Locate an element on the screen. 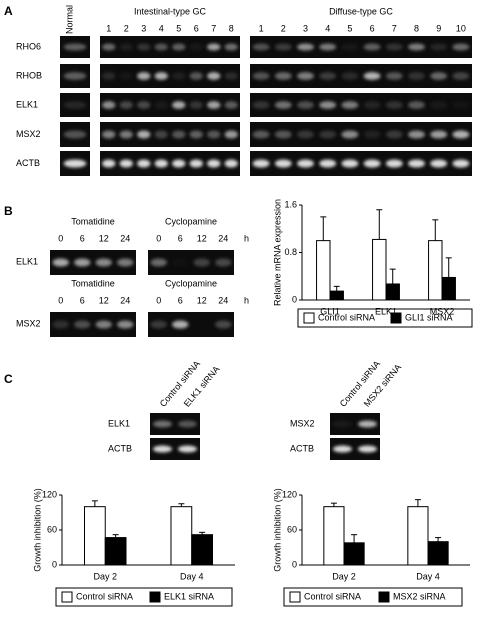  y-tick-label: 60 is located at coordinates (52, 529).